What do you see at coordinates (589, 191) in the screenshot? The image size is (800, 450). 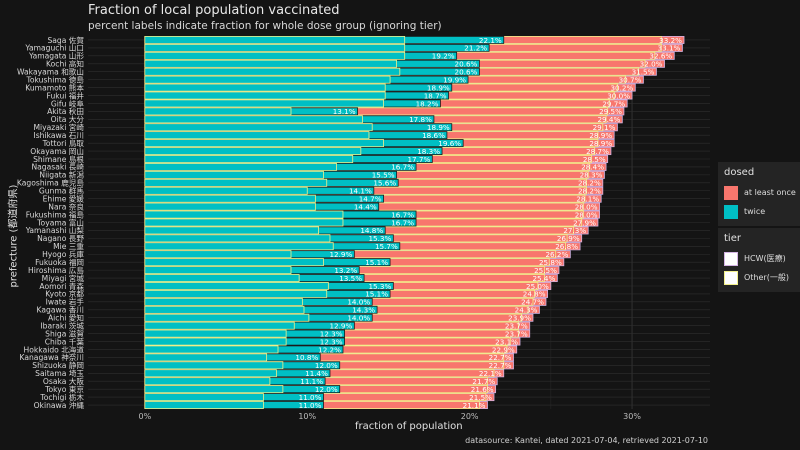 I see `data-label-at-least-once: 28.2%` at bounding box center [589, 191].